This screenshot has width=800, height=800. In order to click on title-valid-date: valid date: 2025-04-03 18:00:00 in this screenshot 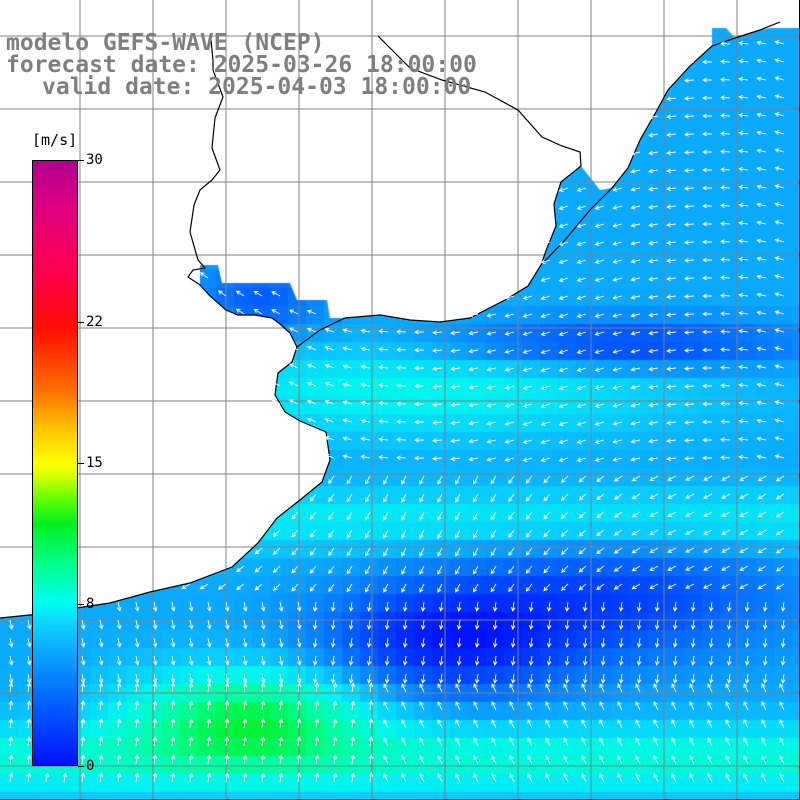, I will do `click(257, 87)`.